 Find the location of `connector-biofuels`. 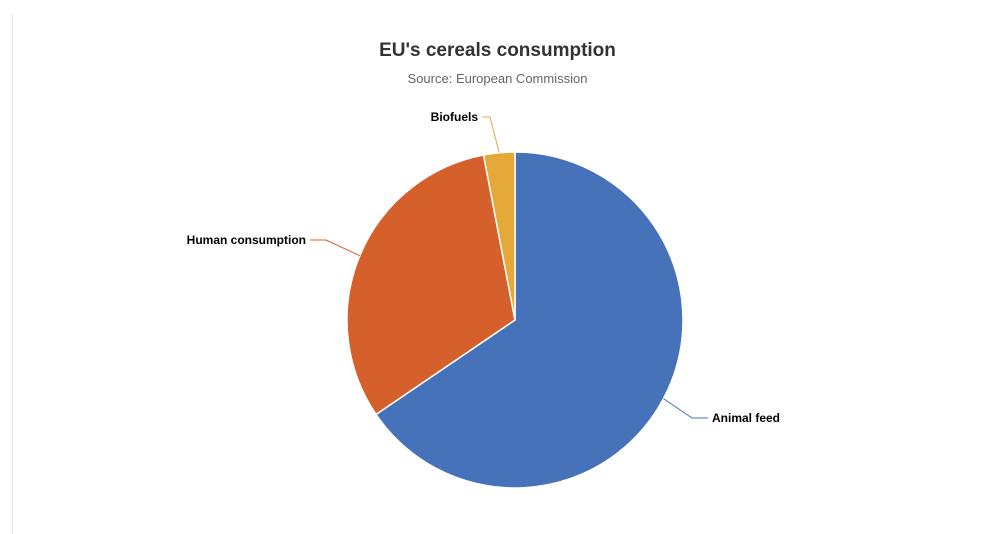

connector-biofuels is located at coordinates (491, 134).